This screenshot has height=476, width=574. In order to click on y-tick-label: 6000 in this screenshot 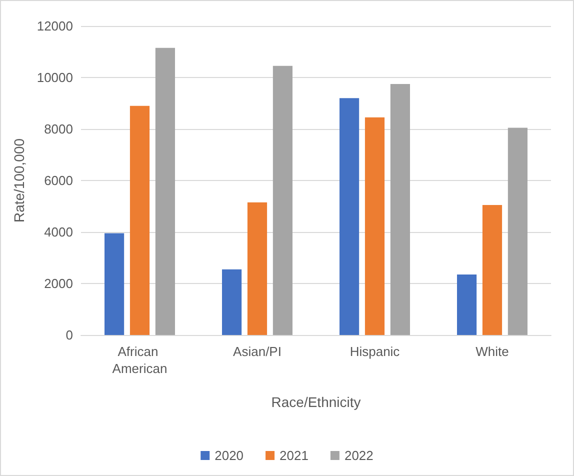, I will do `click(58, 180)`.